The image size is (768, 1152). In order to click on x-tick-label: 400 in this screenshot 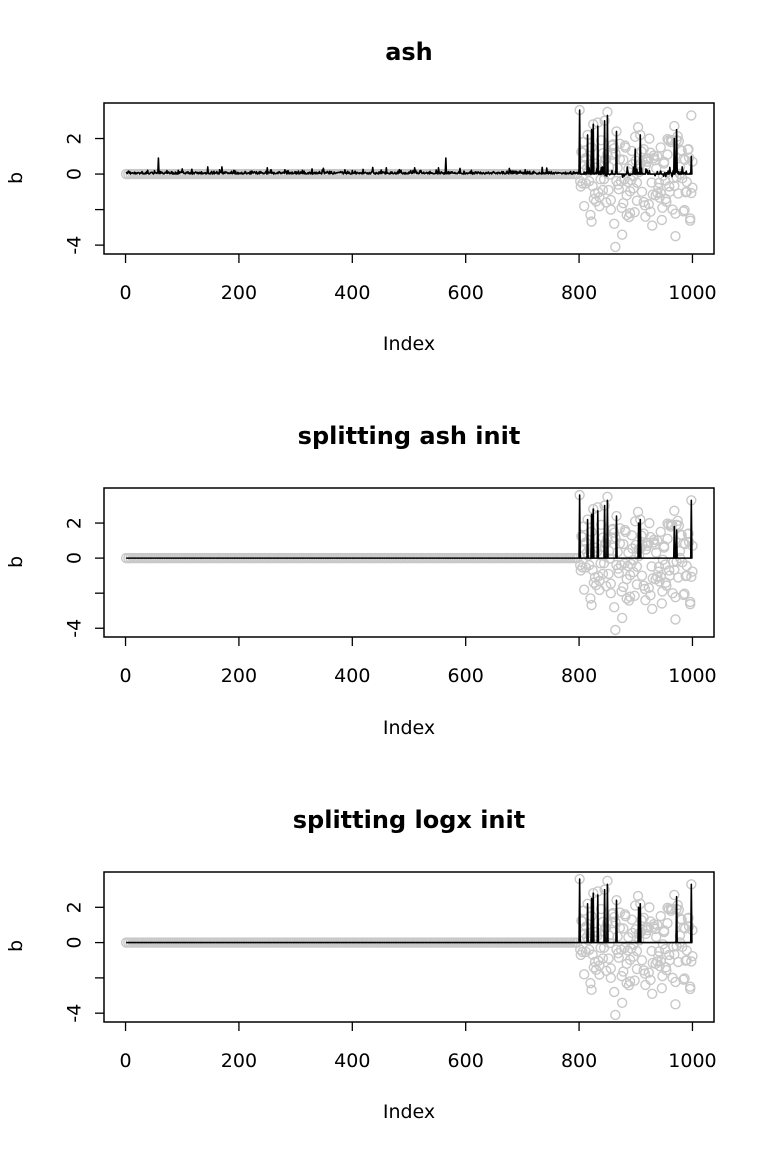, I will do `click(352, 1061)`.